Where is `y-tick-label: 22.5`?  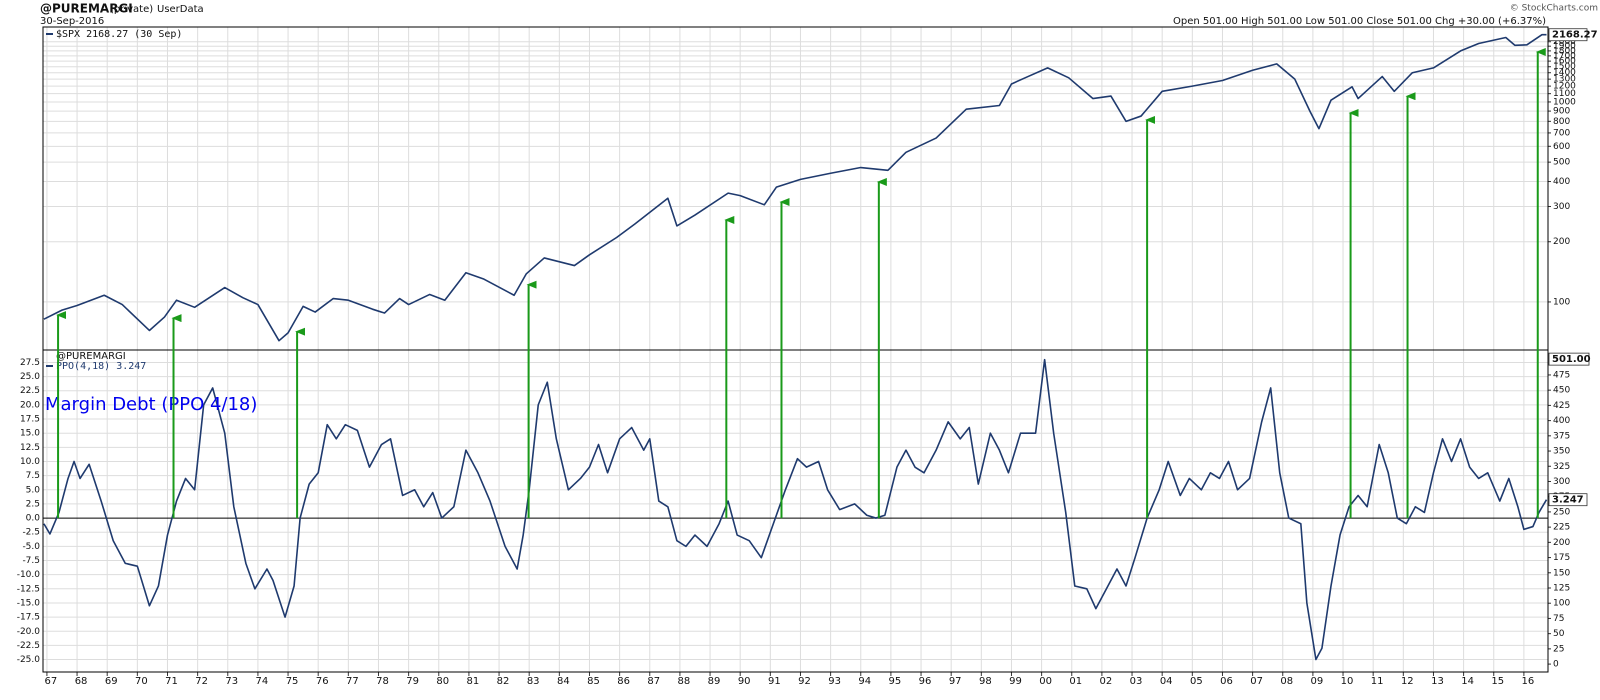
y-tick-label: 22.5 is located at coordinates (30, 391).